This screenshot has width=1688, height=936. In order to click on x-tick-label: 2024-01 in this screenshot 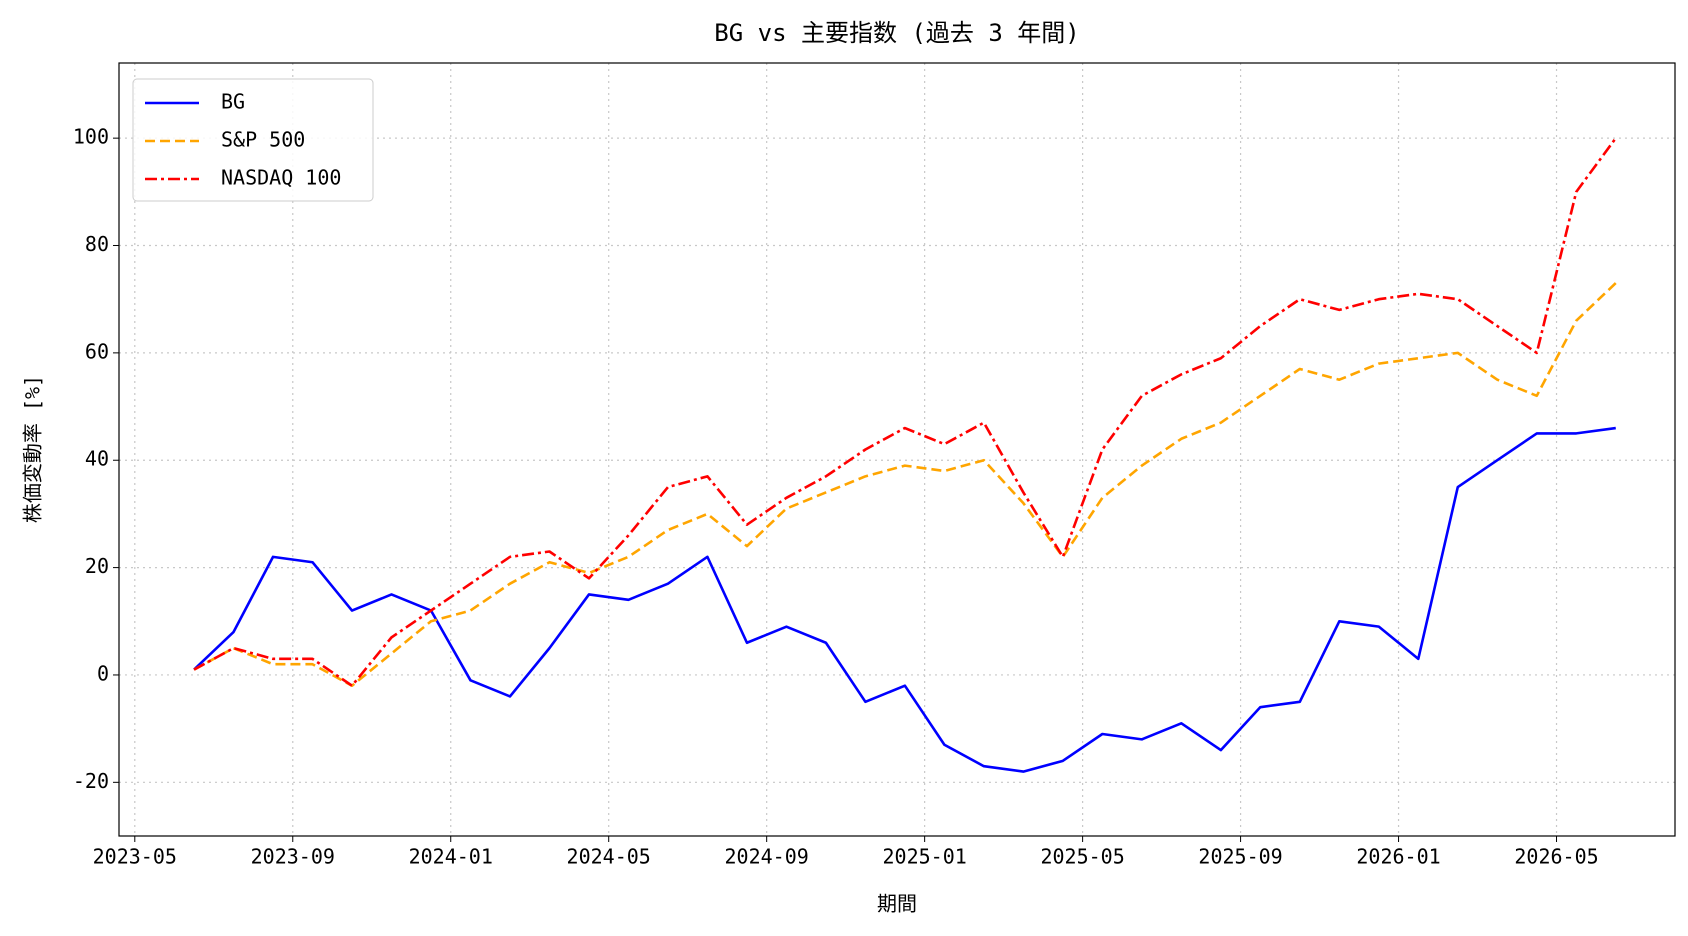, I will do `click(451, 857)`.